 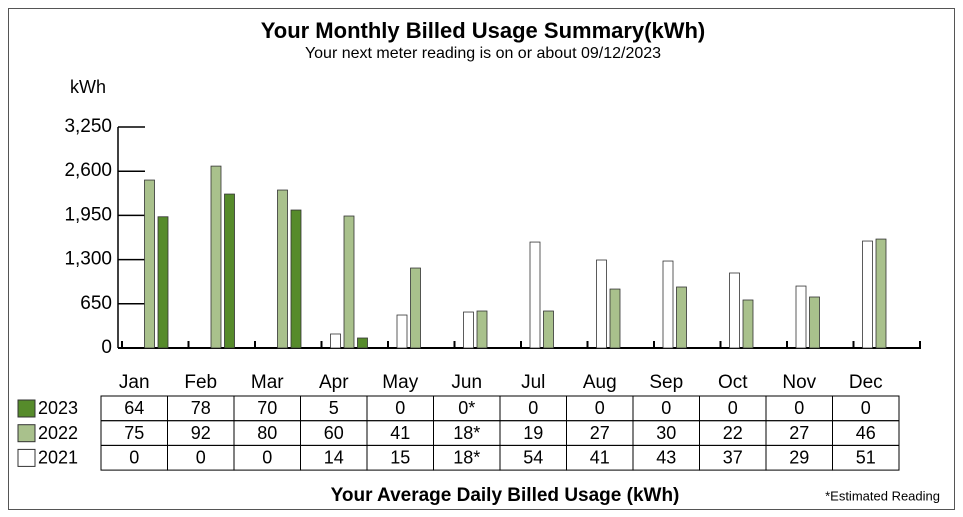 I want to click on table-value: 51, so click(x=866, y=458).